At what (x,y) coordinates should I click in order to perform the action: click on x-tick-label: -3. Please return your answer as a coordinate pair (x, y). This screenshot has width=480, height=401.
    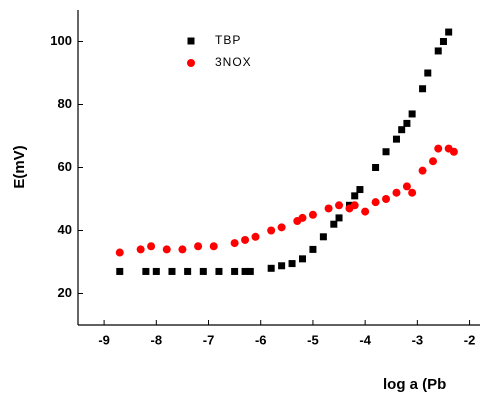
    Looking at the image, I should click on (418, 339).